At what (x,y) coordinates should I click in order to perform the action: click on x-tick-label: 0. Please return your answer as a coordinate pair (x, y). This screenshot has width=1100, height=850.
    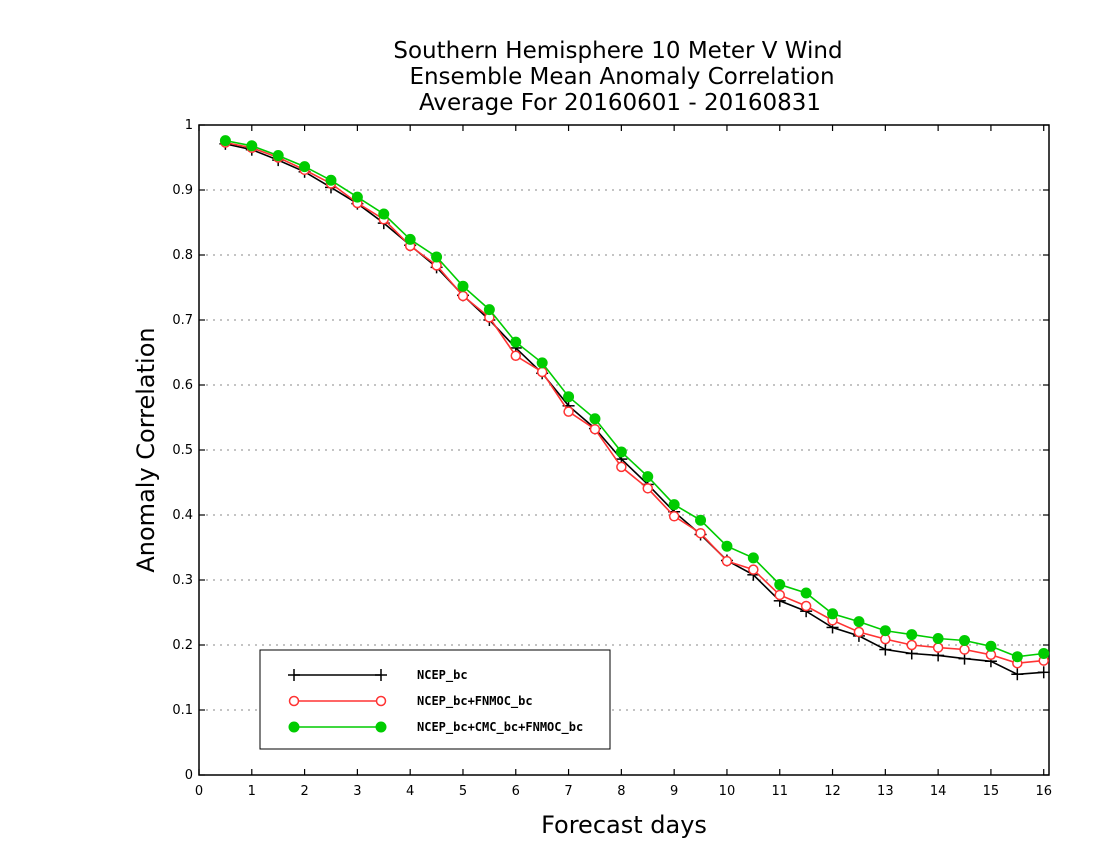
    Looking at the image, I should click on (199, 791).